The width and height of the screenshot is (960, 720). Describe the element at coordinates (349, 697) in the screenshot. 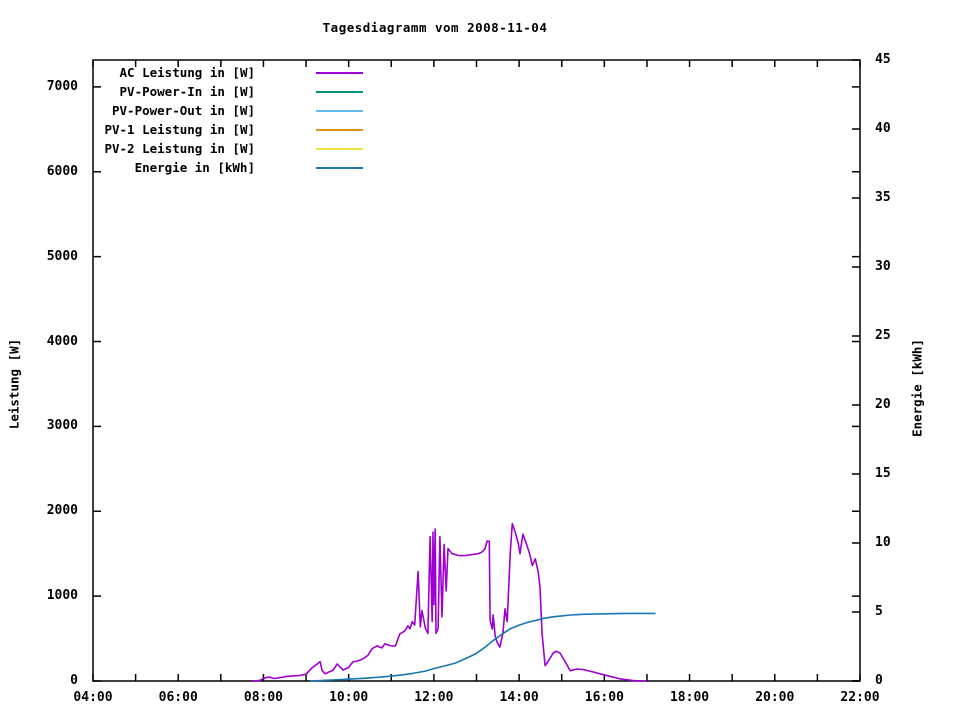

I see `x-tick-label: 10:00` at that location.